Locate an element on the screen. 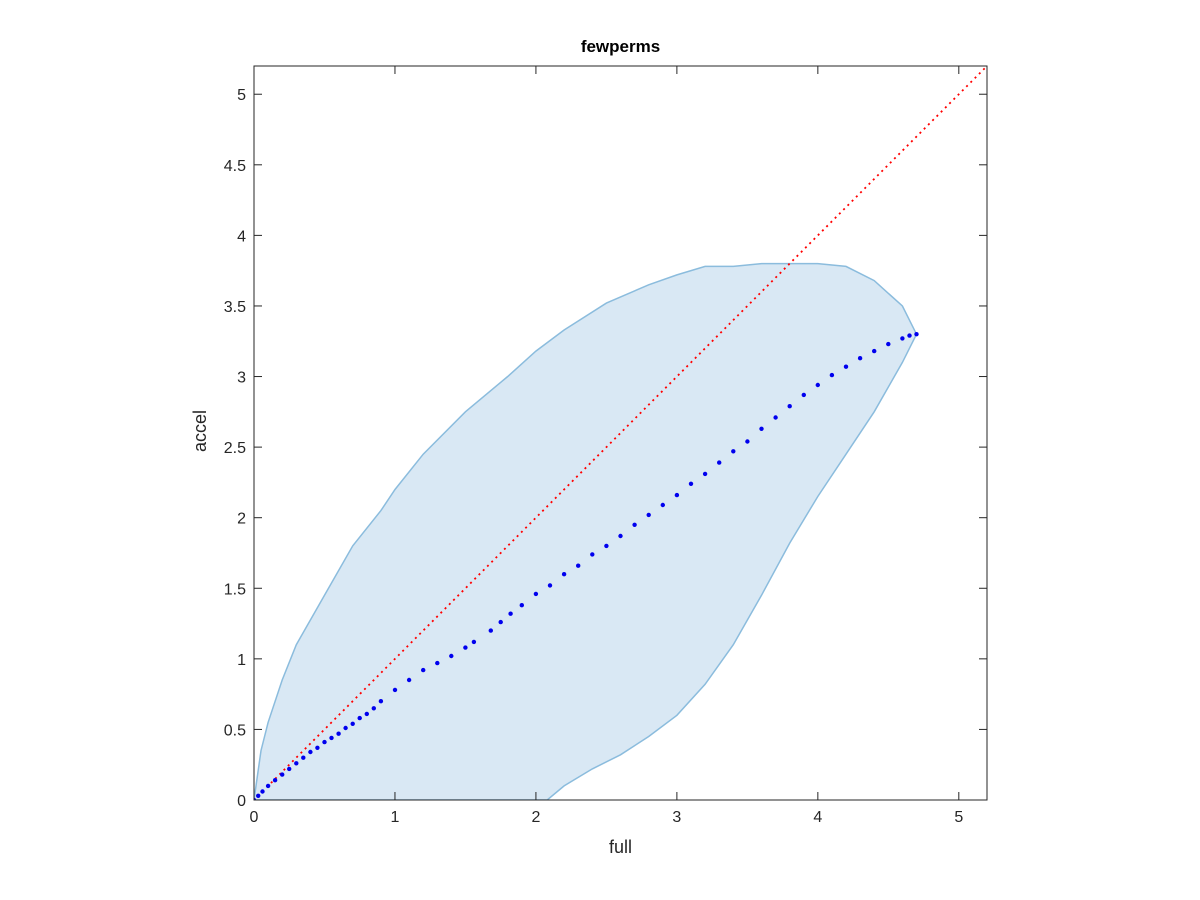 The image size is (1200, 900). y-tick-label: 2.5 is located at coordinates (235, 448).